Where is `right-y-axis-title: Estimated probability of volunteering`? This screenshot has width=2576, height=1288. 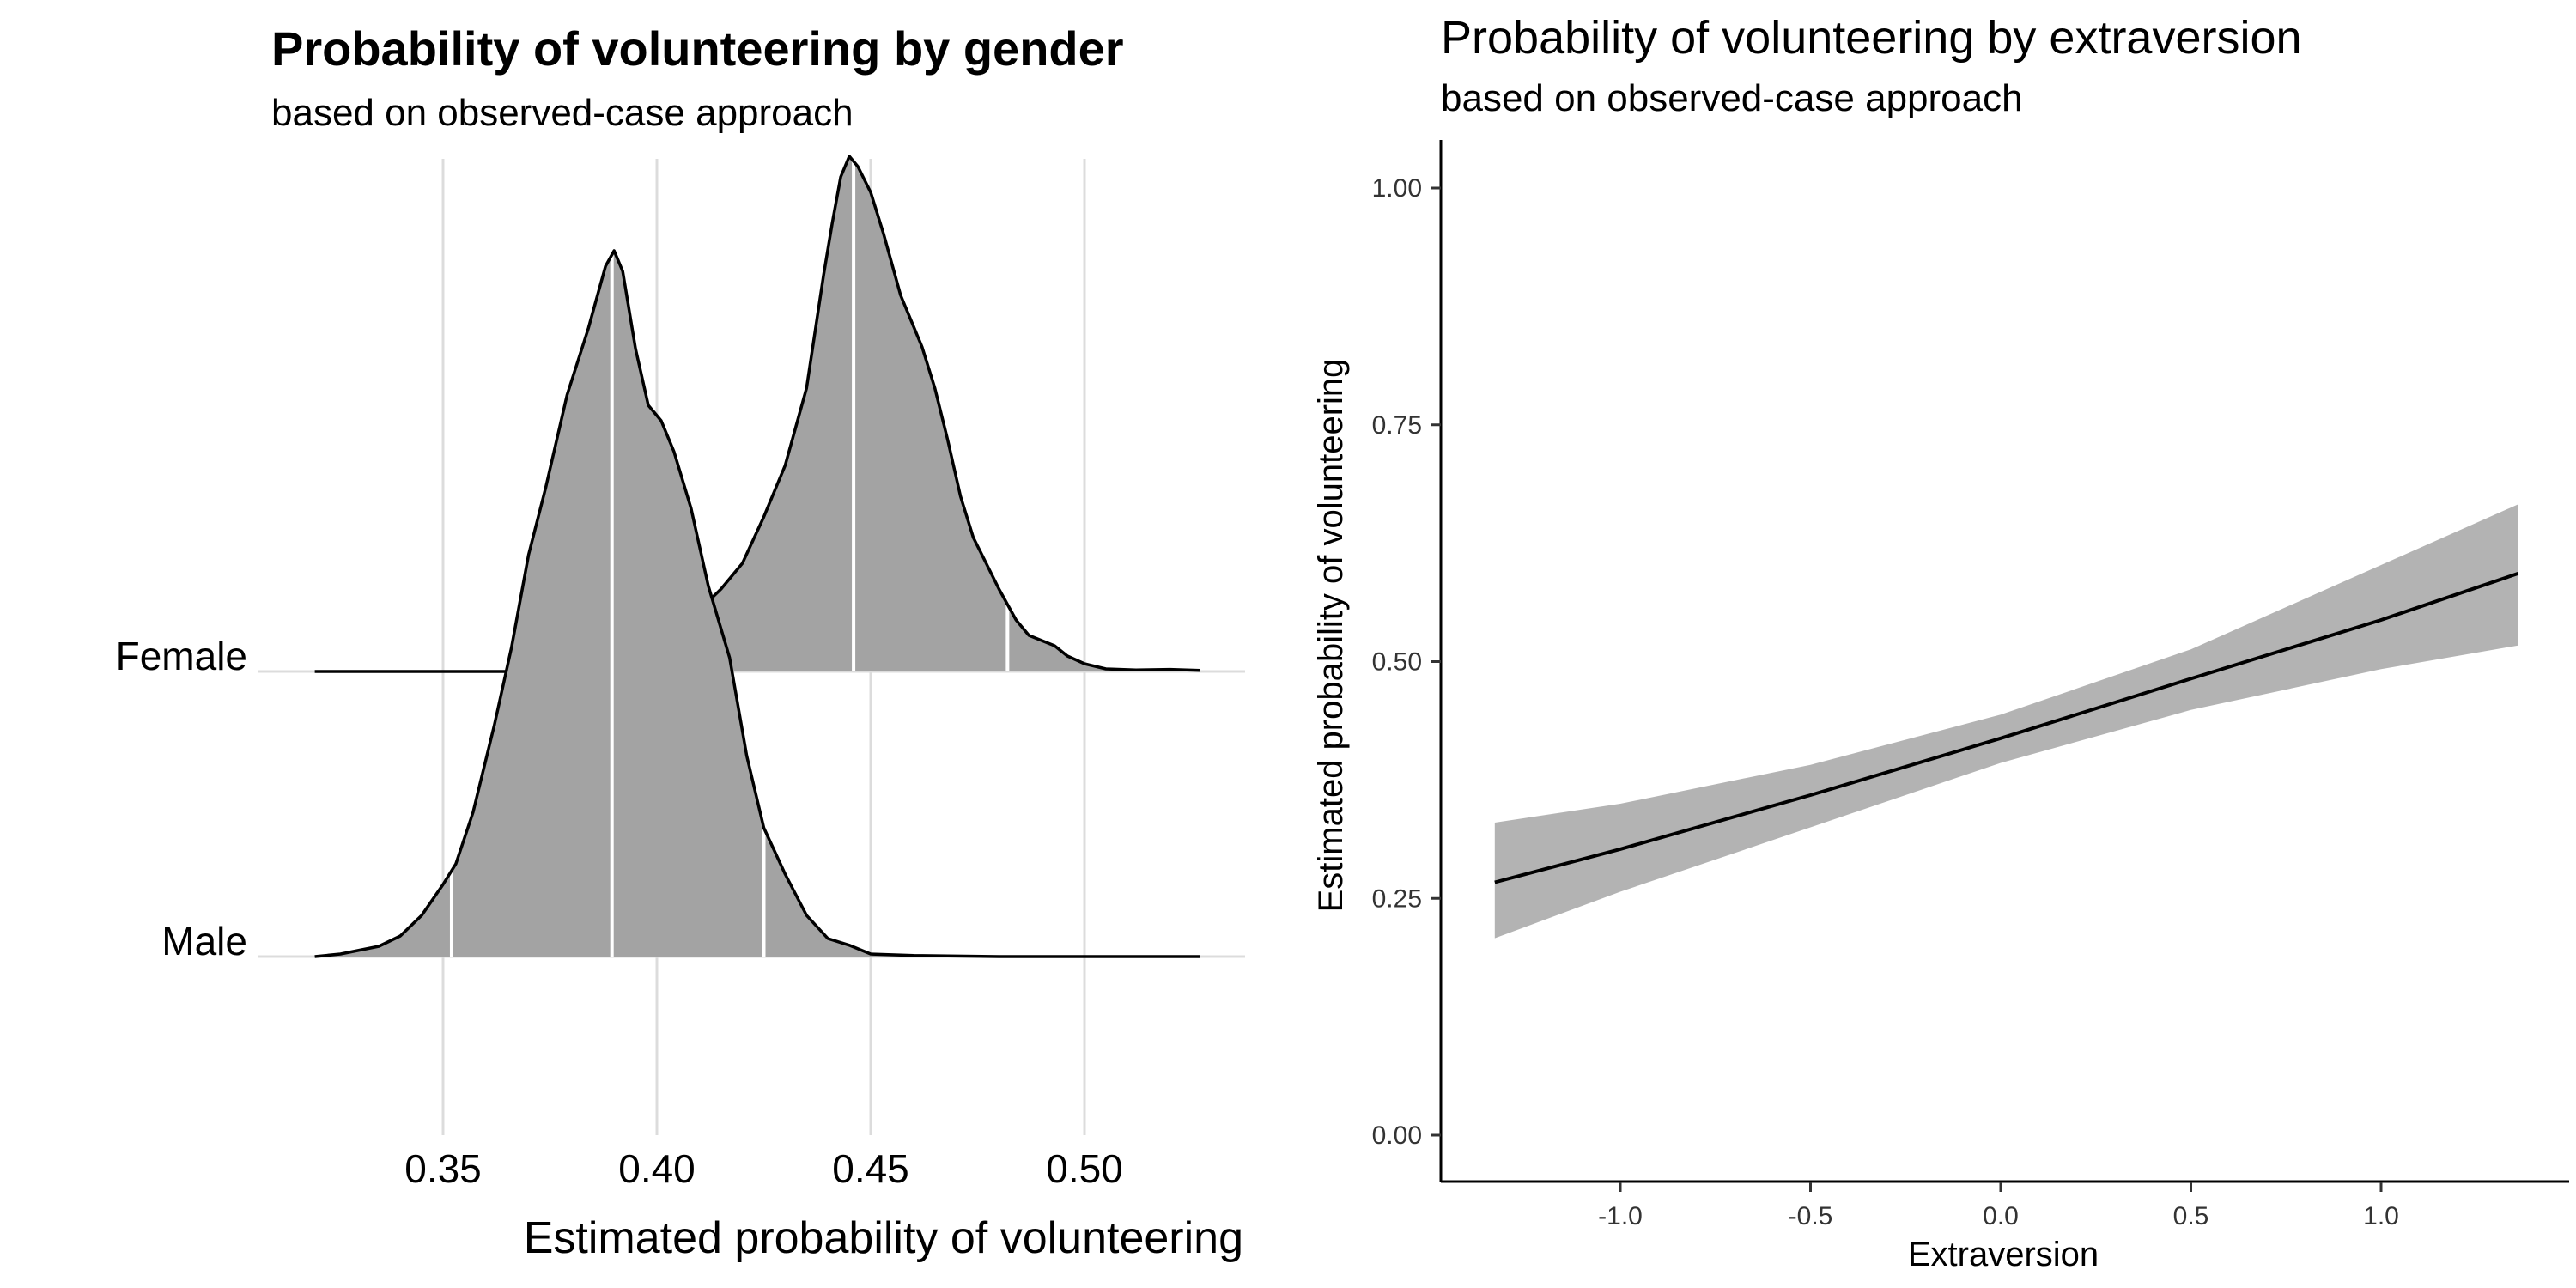
right-y-axis-title: Estimated probability of volunteering is located at coordinates (1331, 636).